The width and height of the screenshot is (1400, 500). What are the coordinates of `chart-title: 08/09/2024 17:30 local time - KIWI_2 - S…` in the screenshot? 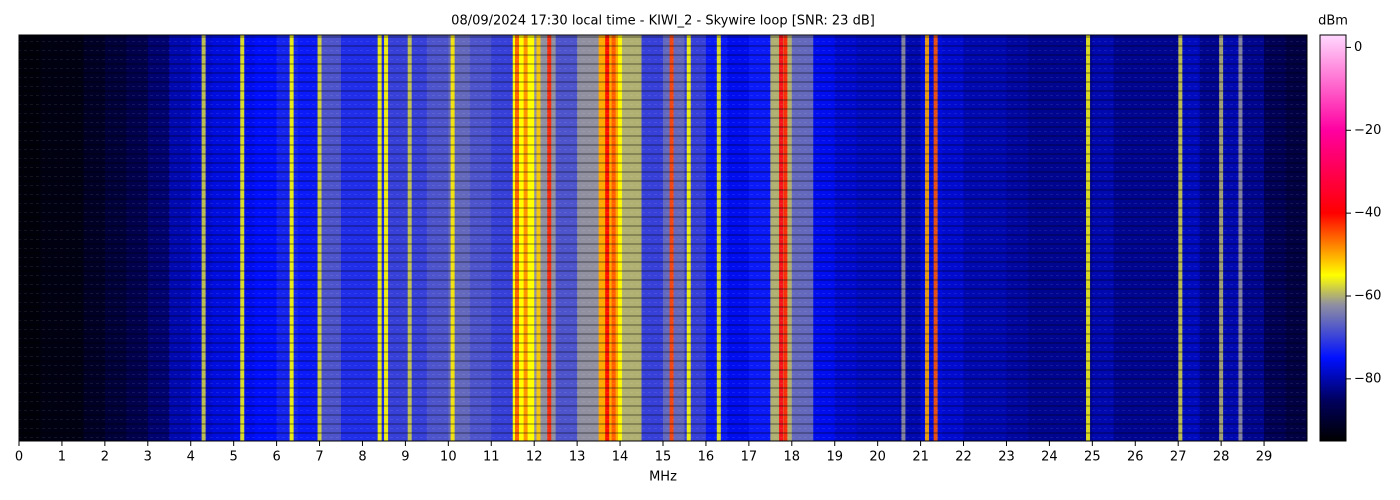 It's located at (663, 21).